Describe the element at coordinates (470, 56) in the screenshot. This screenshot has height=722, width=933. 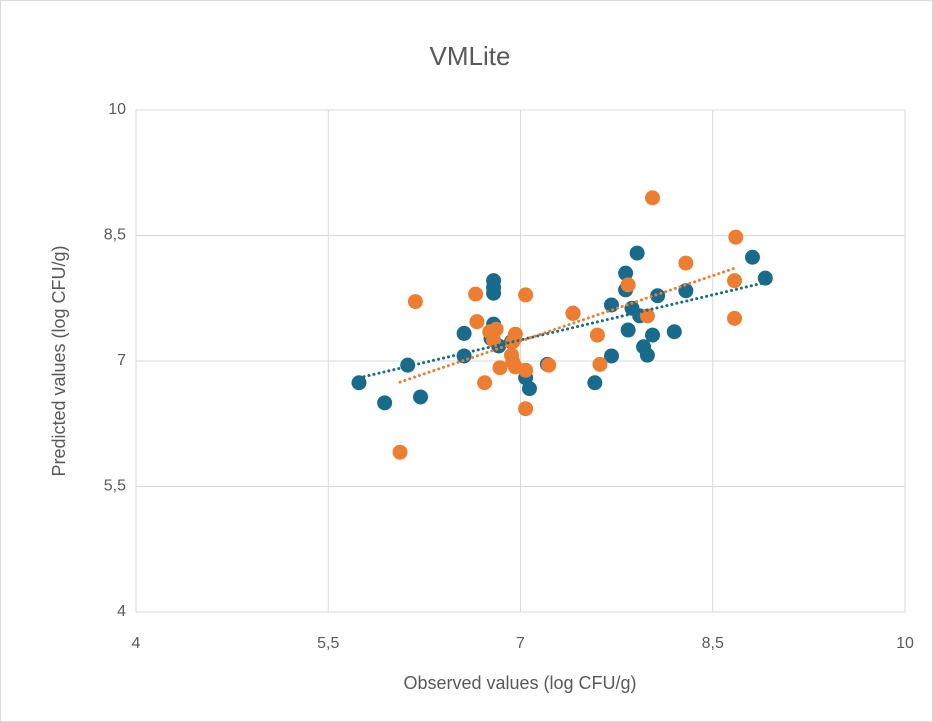
I see `chart-title: VMLite` at that location.